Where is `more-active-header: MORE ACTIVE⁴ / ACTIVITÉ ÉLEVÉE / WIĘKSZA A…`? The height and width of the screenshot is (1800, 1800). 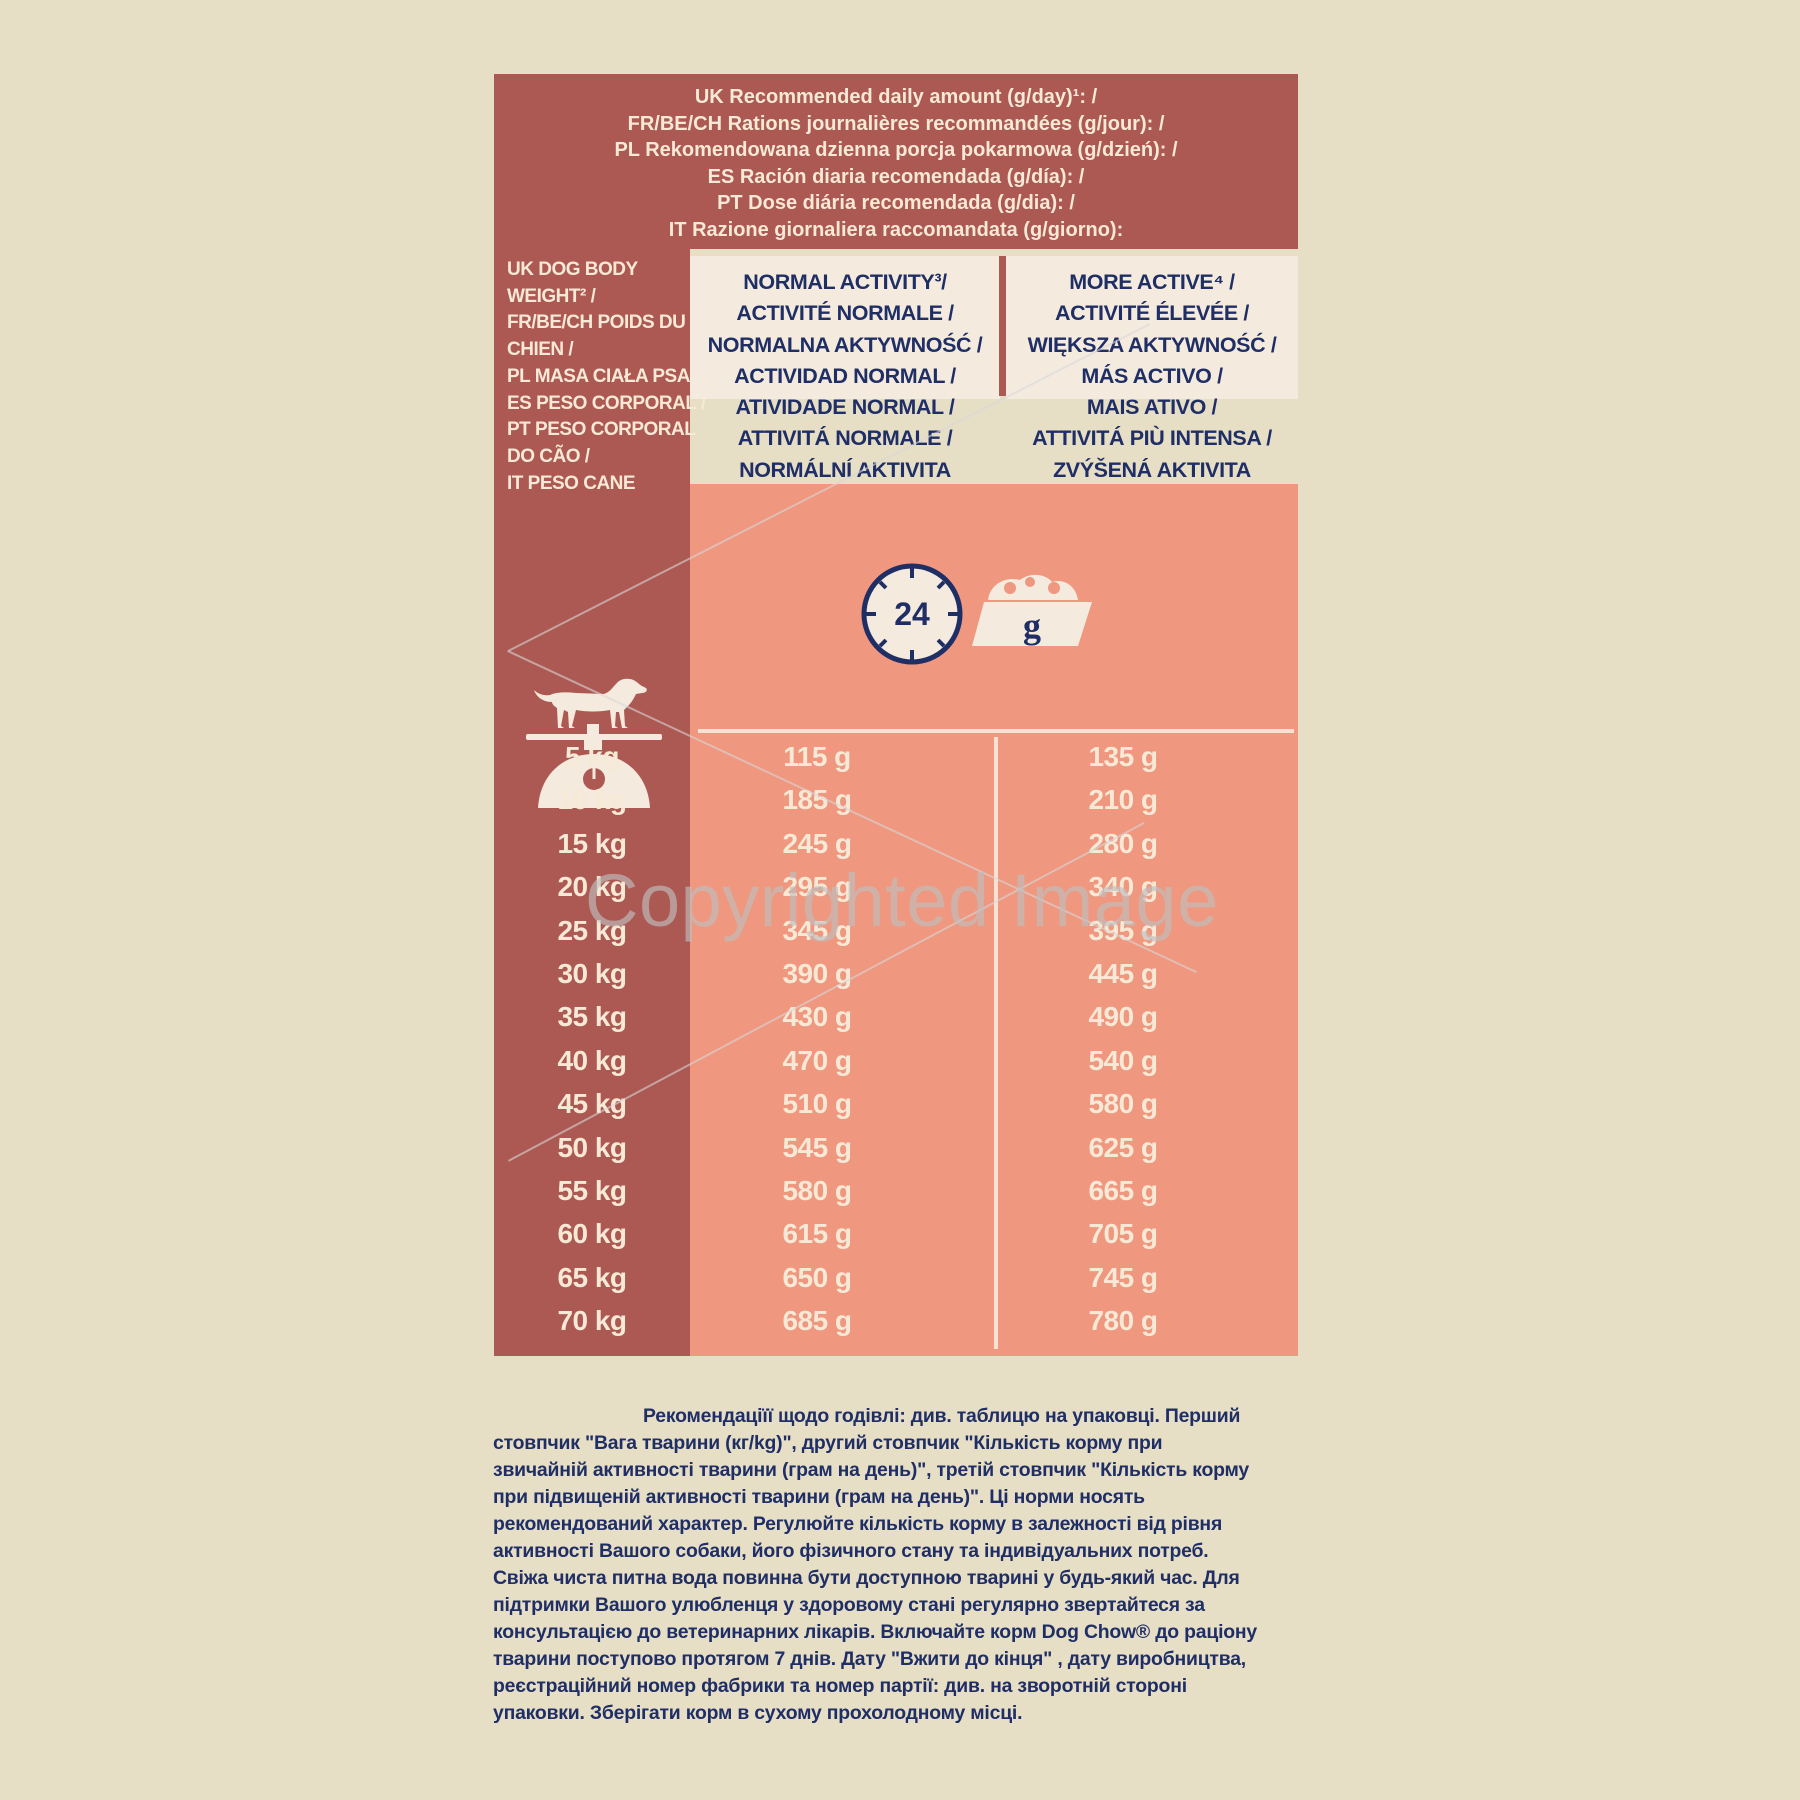
more-active-header: MORE ACTIVE⁴ / ACTIVITÉ ÉLEVÉE / WIĘKSZA A… is located at coordinates (1152, 369).